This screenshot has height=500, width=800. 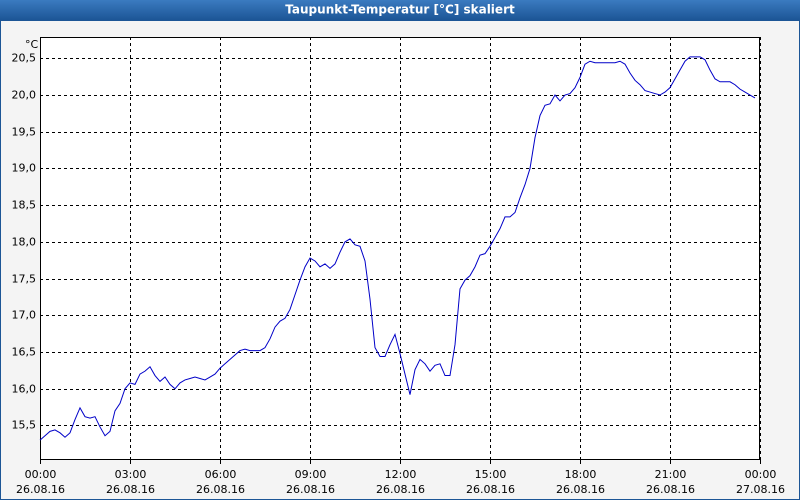 What do you see at coordinates (24, 132) in the screenshot?
I see `y-tick-label: 19,5` at bounding box center [24, 132].